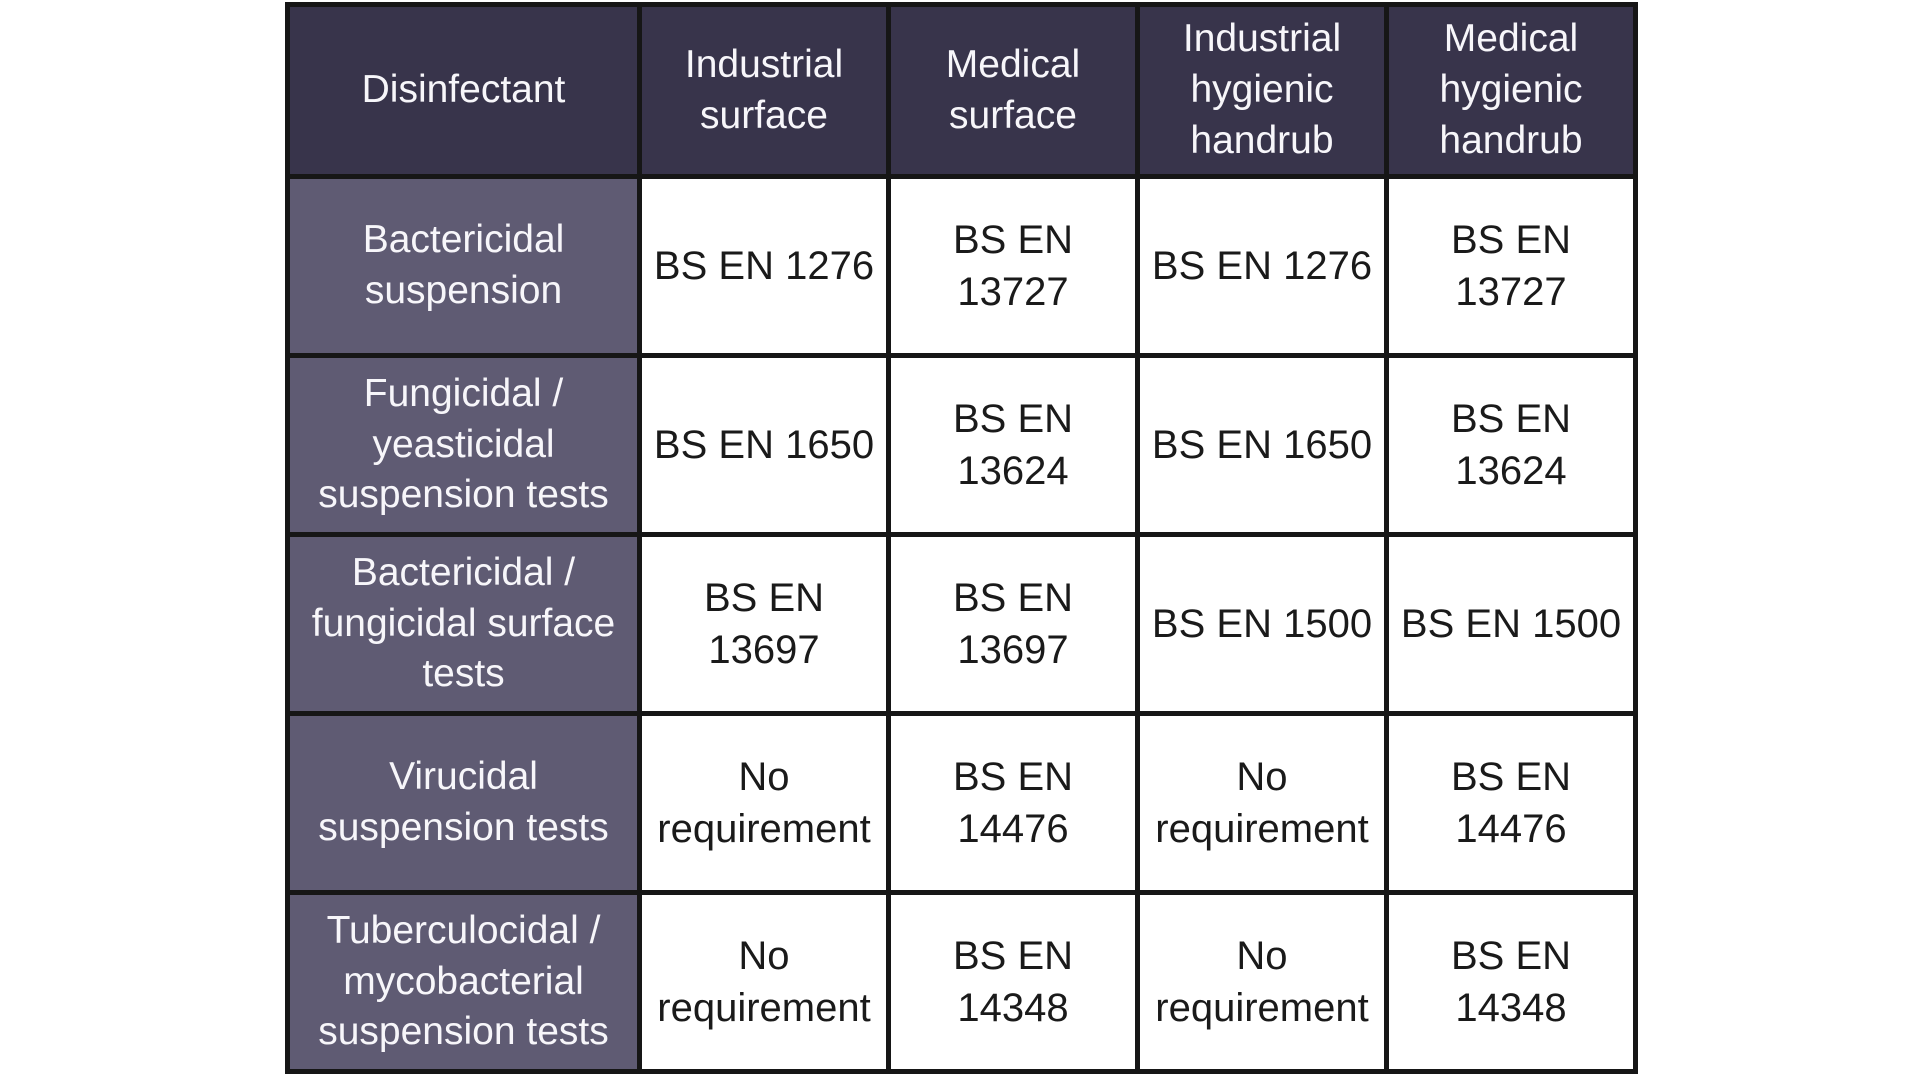 This screenshot has height=1080, width=1920. I want to click on data-cell-r1c2: BS EN 1650, so click(1262, 445).